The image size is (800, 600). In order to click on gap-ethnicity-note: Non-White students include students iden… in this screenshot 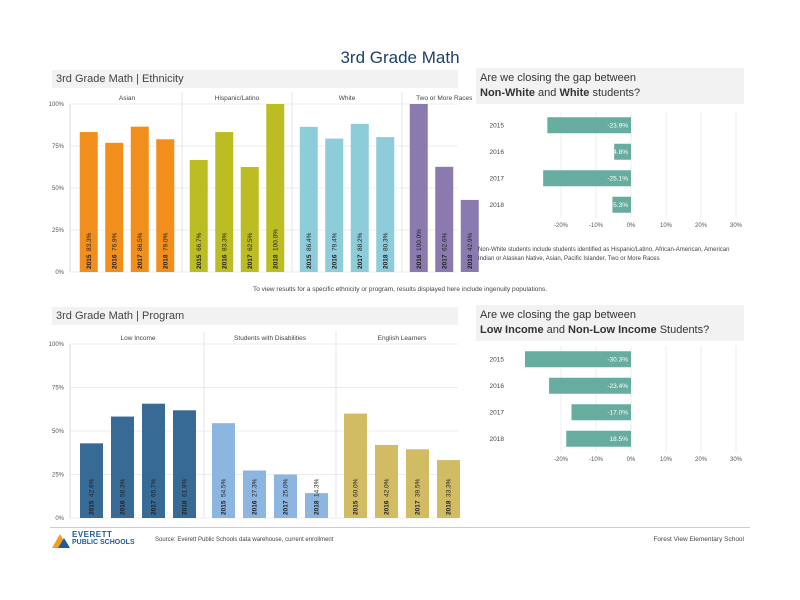, I will do `click(604, 254)`.